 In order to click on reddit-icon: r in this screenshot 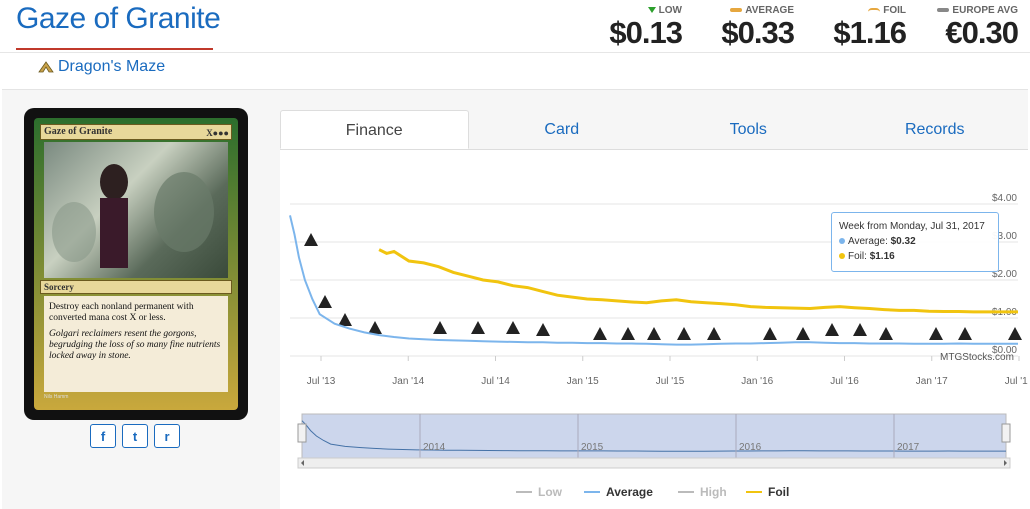, I will do `click(167, 436)`.